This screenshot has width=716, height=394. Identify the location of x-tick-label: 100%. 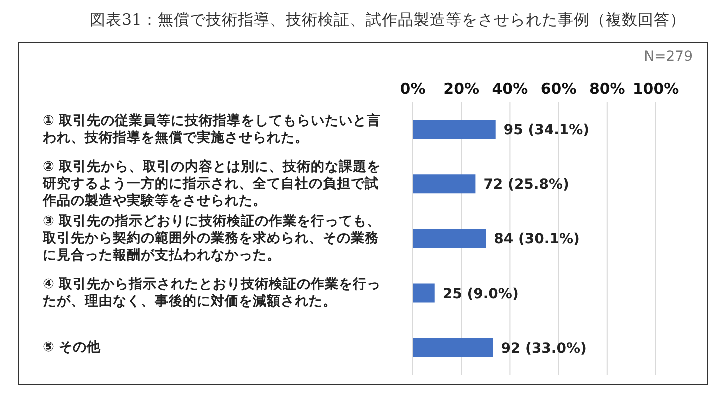
(656, 89).